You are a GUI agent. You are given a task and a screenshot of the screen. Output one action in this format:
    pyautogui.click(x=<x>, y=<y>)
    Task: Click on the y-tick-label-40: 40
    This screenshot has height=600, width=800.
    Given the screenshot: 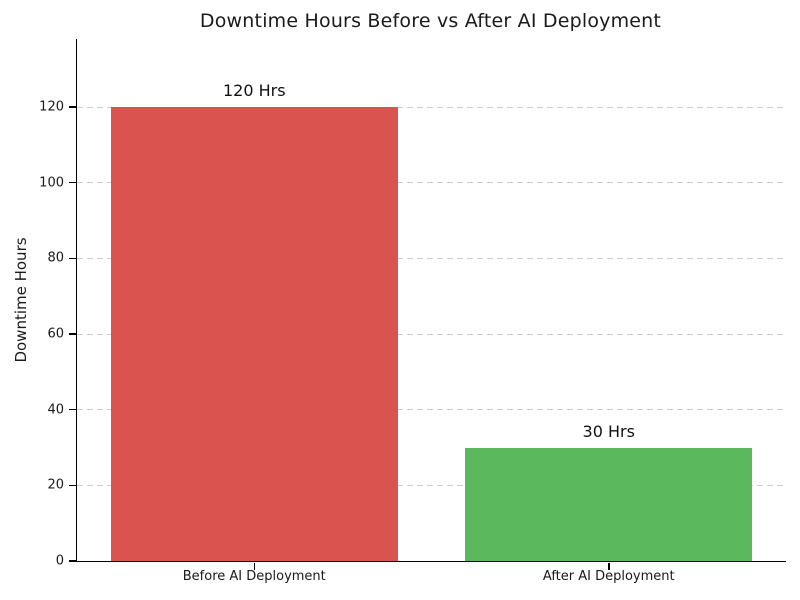 What is the action you would take?
    pyautogui.click(x=55, y=410)
    